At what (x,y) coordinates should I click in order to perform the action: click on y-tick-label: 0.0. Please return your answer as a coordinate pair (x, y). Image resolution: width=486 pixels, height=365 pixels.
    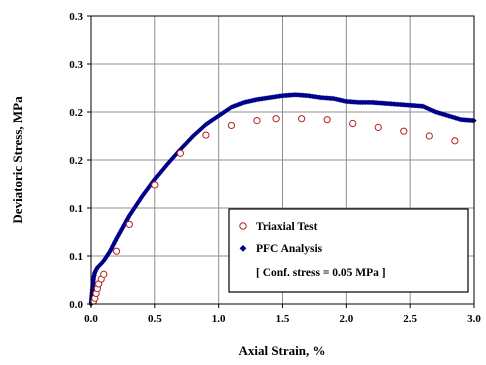
    Looking at the image, I should click on (76, 305).